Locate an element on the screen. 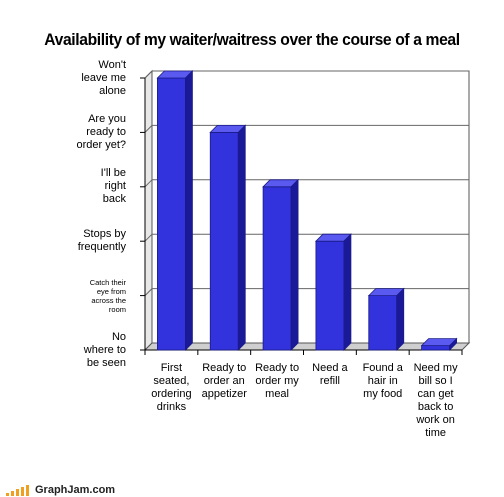 This screenshot has height=497, width=504. x-tick-label-line: order my is located at coordinates (277, 381).